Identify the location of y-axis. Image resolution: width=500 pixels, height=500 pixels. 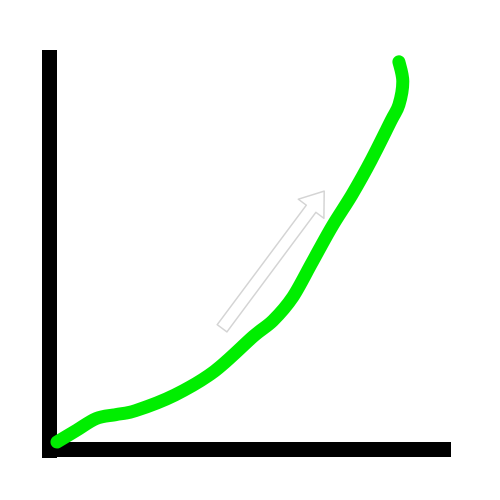
(49, 254).